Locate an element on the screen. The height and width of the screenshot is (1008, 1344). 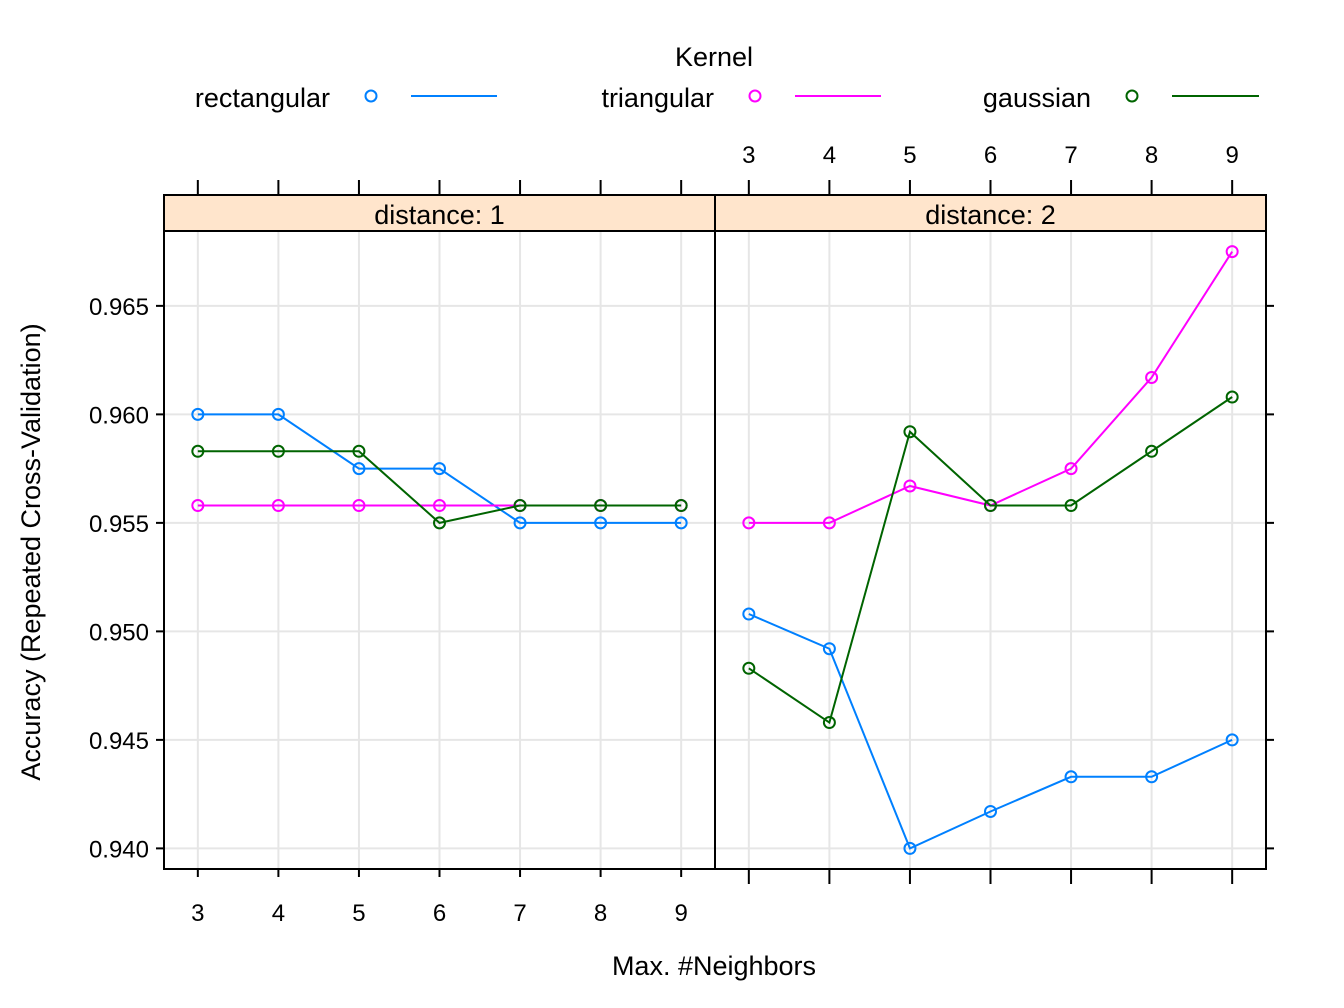
x-tick-label-bottom: 4 is located at coordinates (278, 913).